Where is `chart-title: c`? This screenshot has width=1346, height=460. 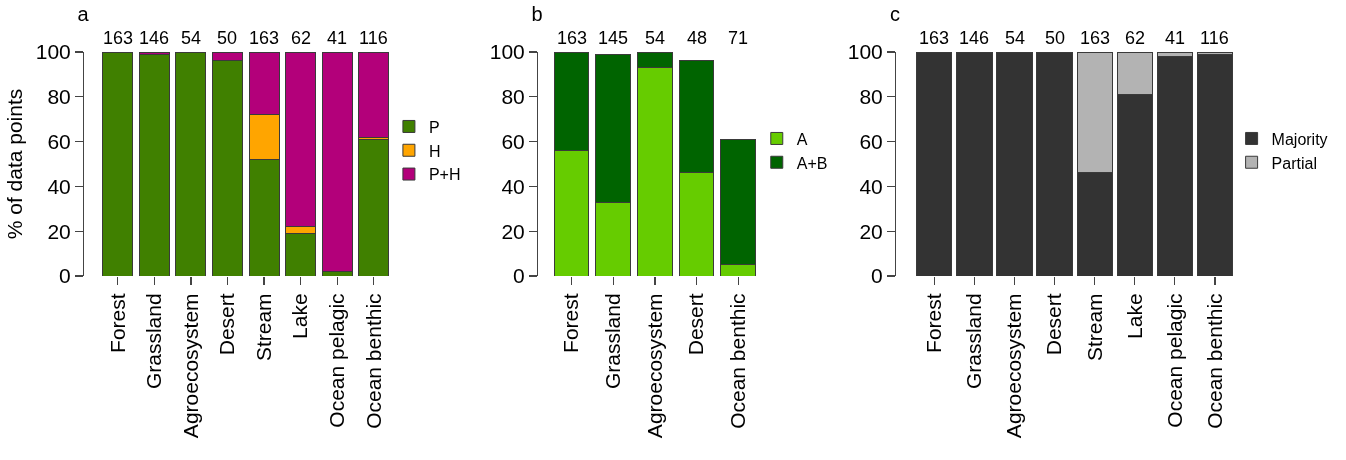 chart-title: c is located at coordinates (895, 13).